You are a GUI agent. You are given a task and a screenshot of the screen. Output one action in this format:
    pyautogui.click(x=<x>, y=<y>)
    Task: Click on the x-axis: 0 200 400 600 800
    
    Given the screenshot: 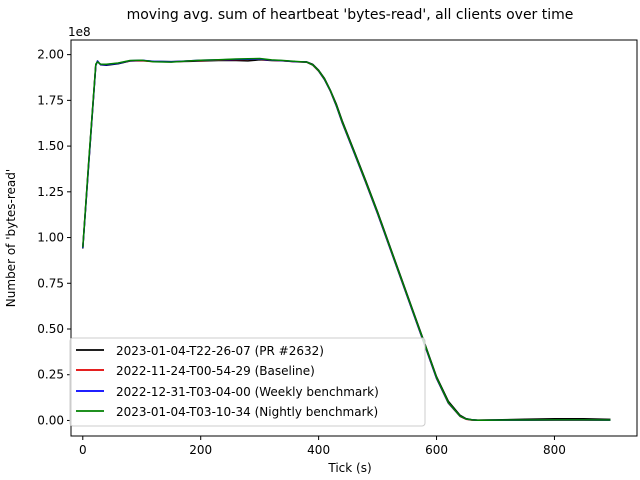 What is the action you would take?
    pyautogui.click(x=322, y=446)
    